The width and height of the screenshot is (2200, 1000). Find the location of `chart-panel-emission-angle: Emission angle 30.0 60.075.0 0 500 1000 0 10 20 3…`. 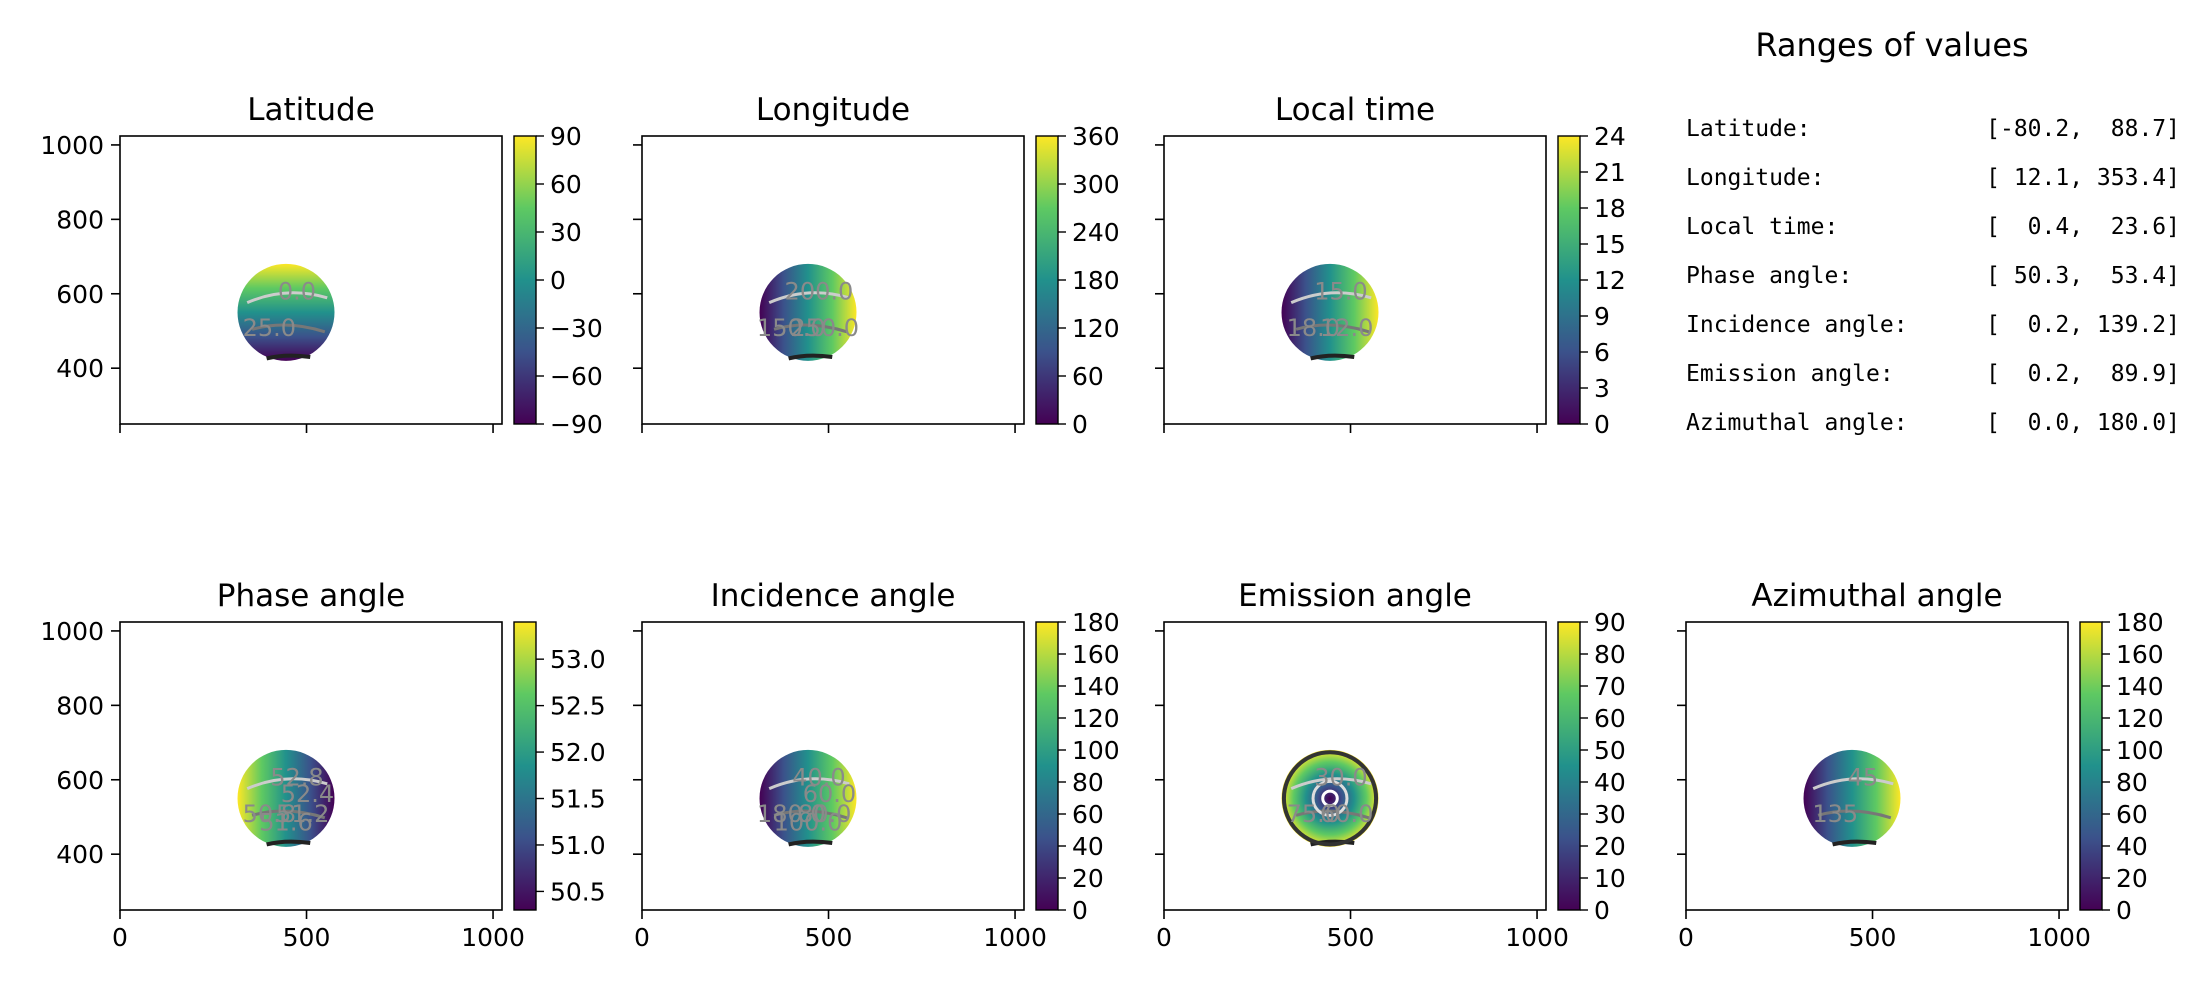

chart-panel-emission-angle: Emission angle 30.0 60.075.0 0 500 1000 0 10 20 3… is located at coordinates (1390, 765).